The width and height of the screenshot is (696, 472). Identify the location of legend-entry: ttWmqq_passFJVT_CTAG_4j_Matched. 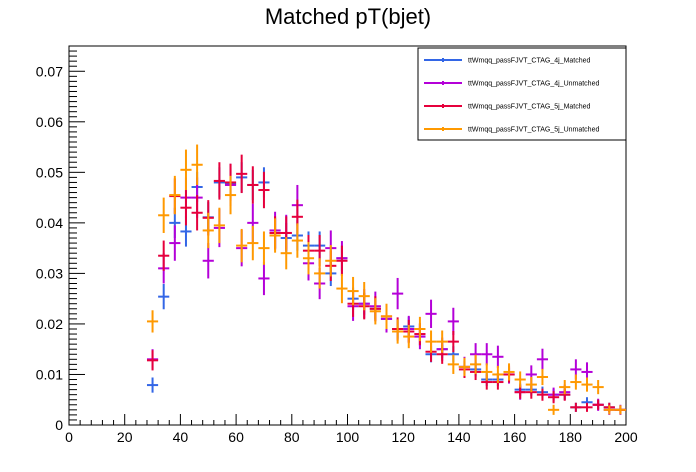
(507, 61).